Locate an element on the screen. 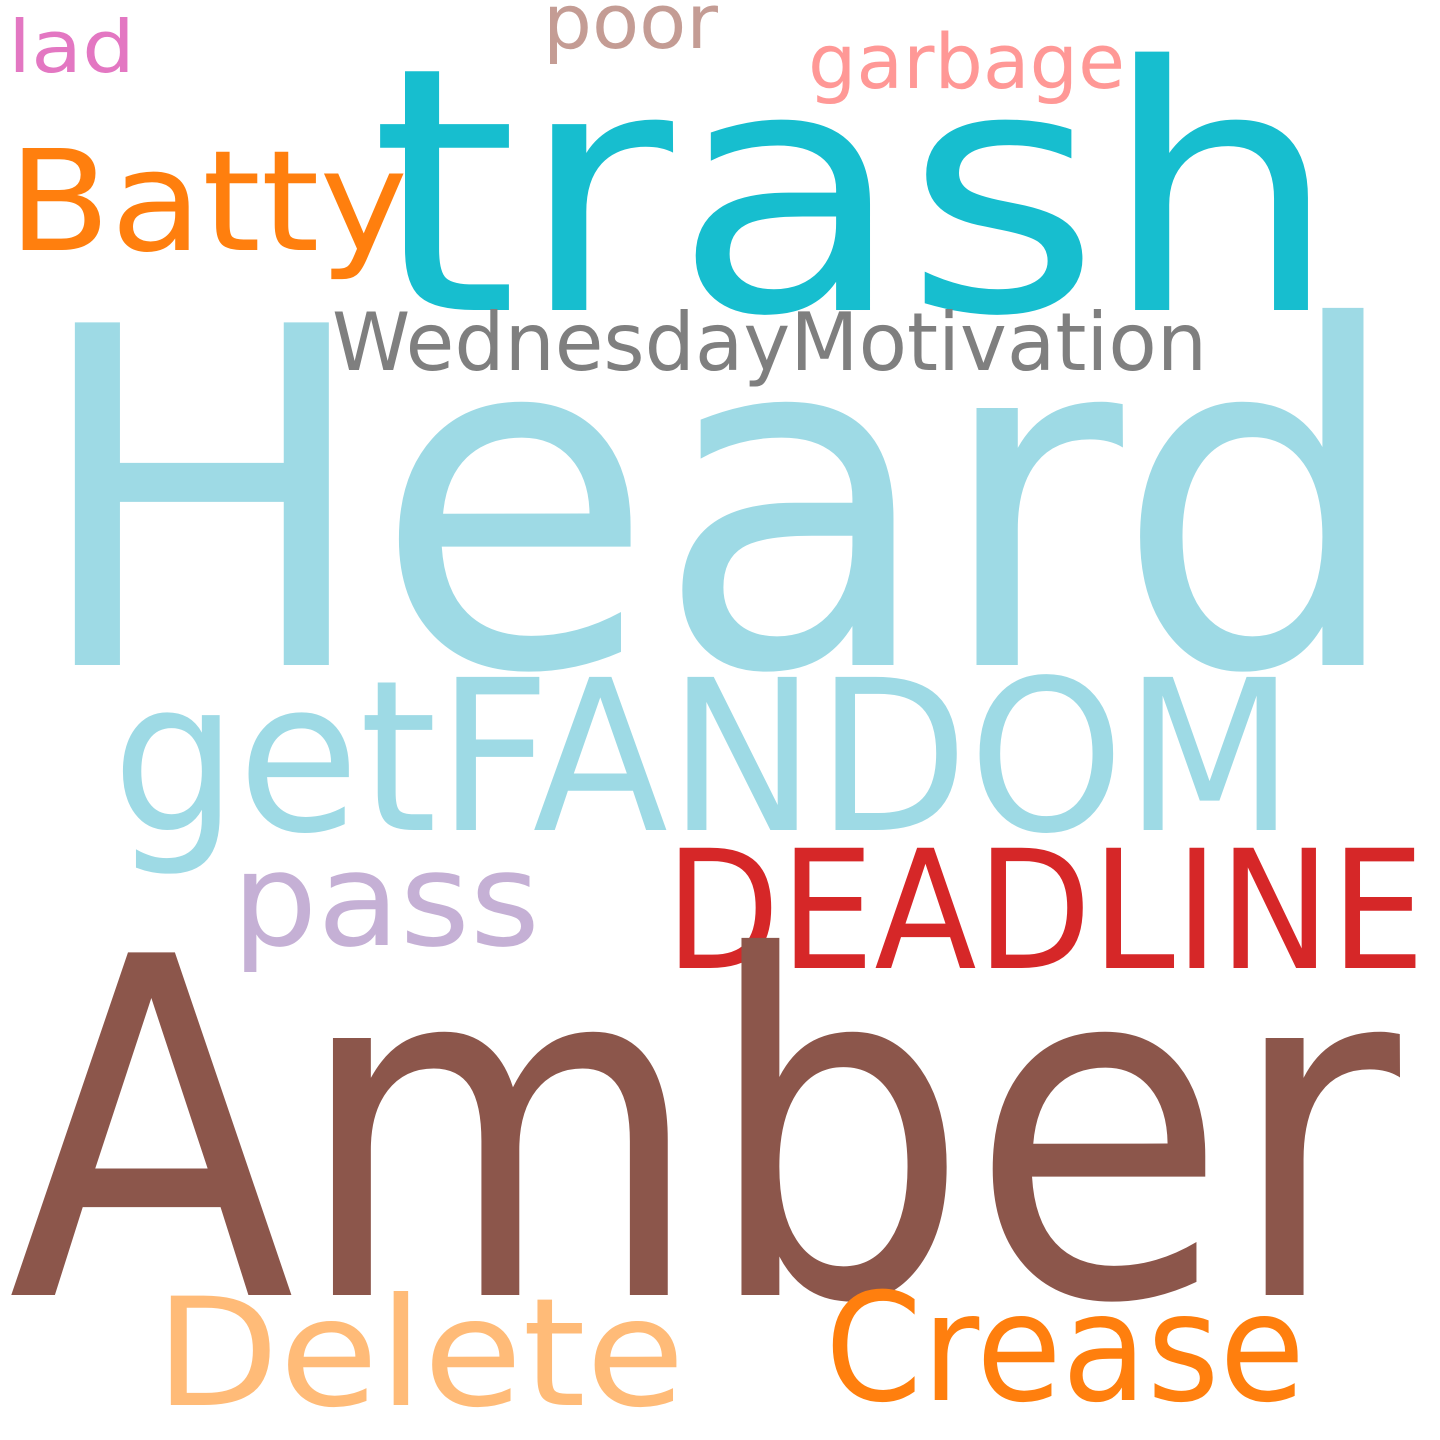  word: poor is located at coordinates (631, 33).